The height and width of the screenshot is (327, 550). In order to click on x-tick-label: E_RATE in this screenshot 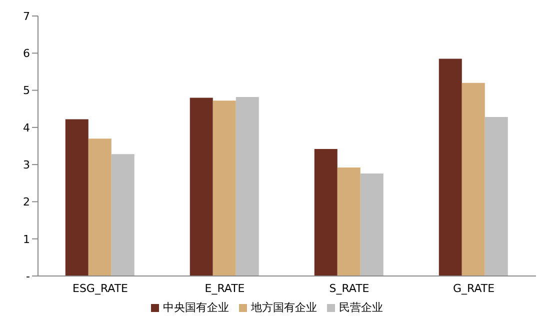, I will do `click(224, 288)`.